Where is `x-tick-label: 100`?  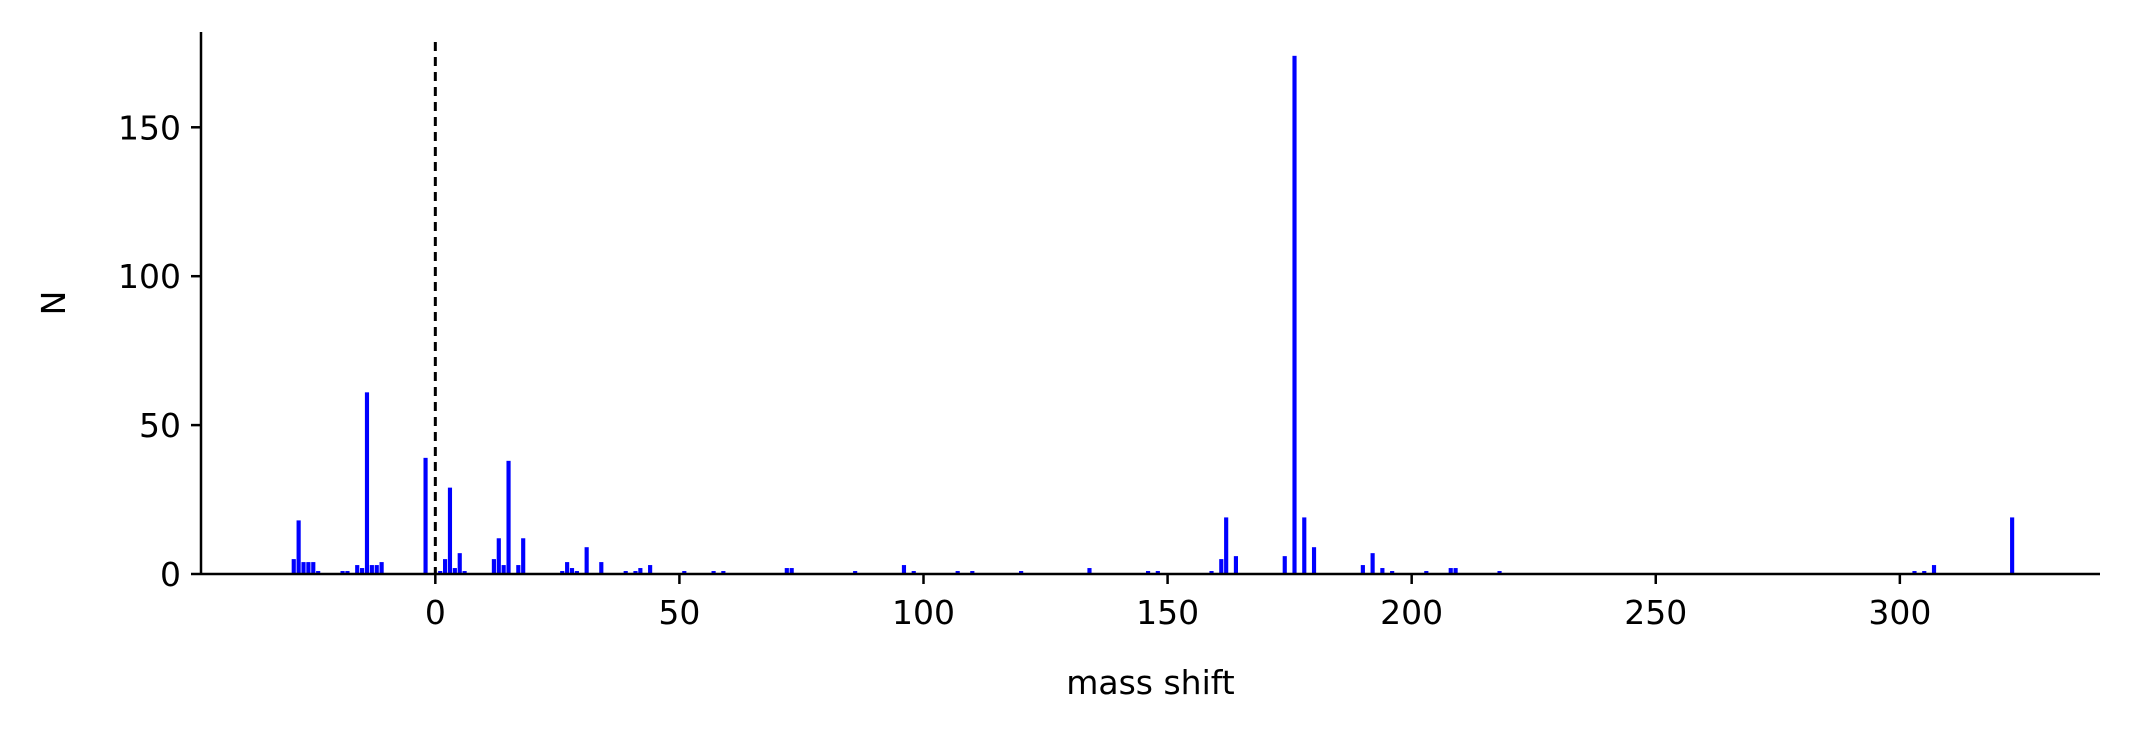 x-tick-label: 100 is located at coordinates (923, 612).